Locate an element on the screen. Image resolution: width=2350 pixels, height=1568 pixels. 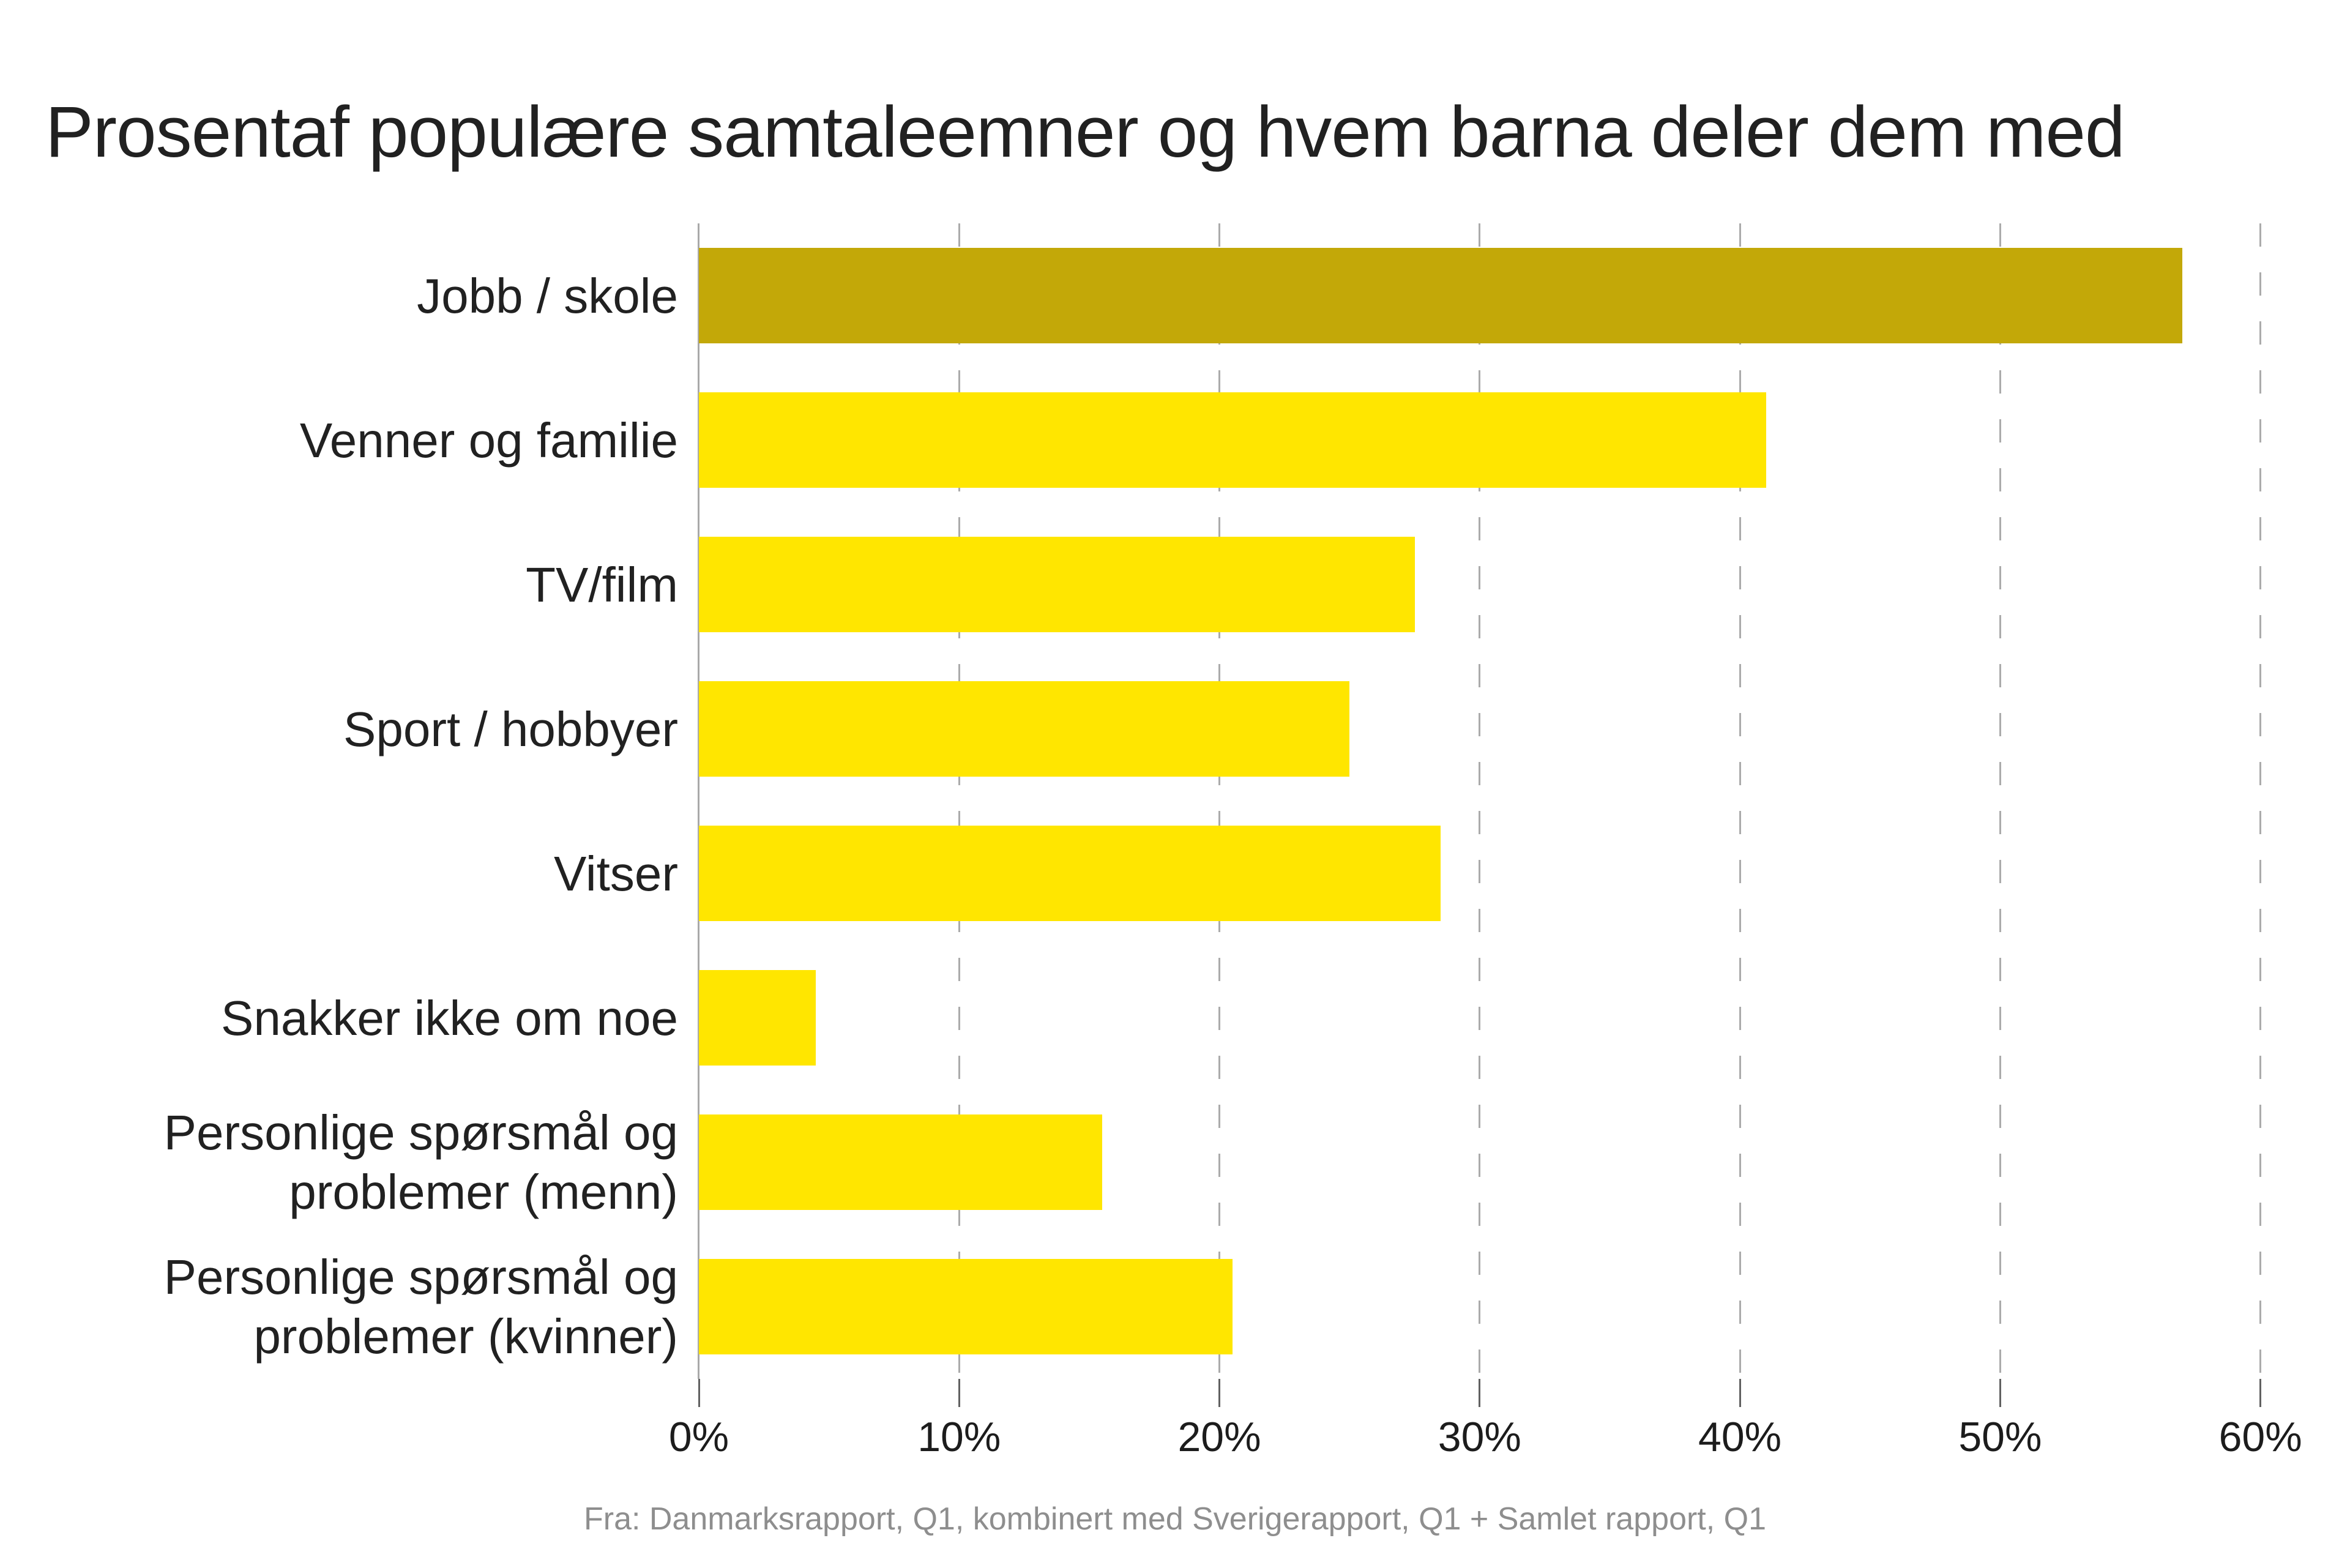
category-label-2: Venner og familie is located at coordinates (488, 440).